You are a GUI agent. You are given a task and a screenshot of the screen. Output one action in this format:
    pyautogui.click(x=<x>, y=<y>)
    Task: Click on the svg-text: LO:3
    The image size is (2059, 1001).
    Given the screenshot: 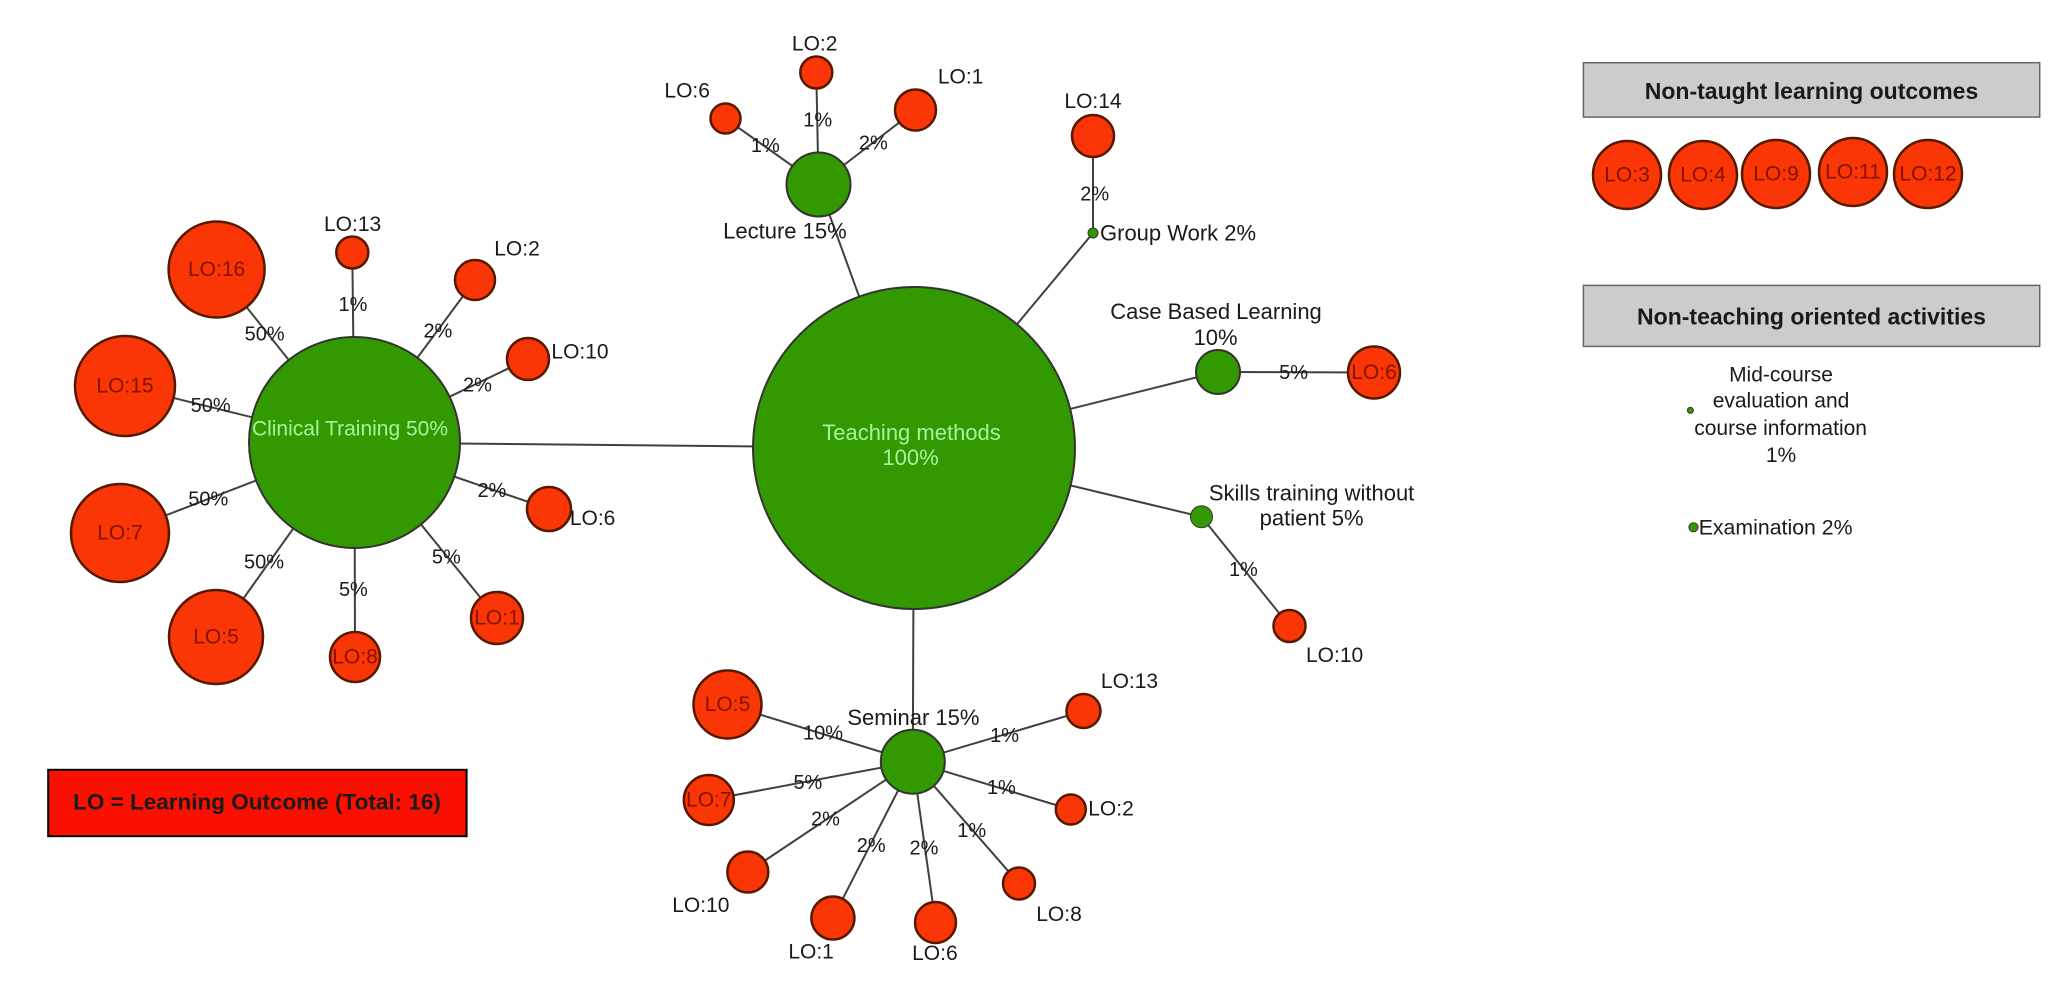 What is the action you would take?
    pyautogui.click(x=1627, y=175)
    